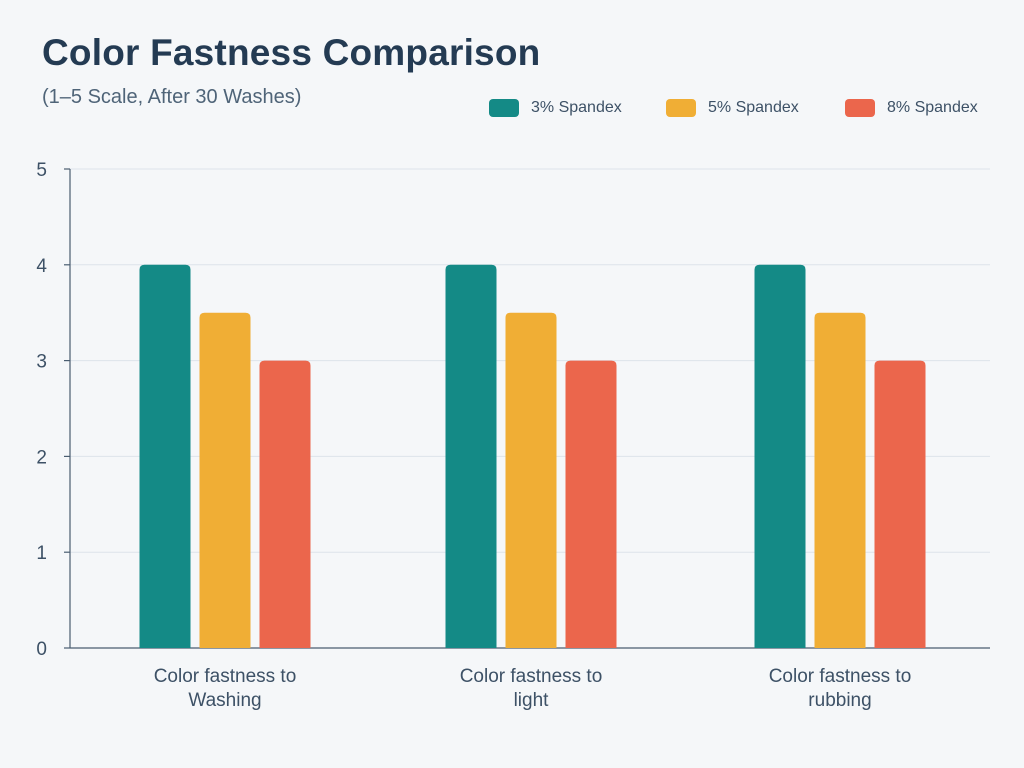  I want to click on legend-item-5-spandex: 5% Spandex, so click(732, 108).